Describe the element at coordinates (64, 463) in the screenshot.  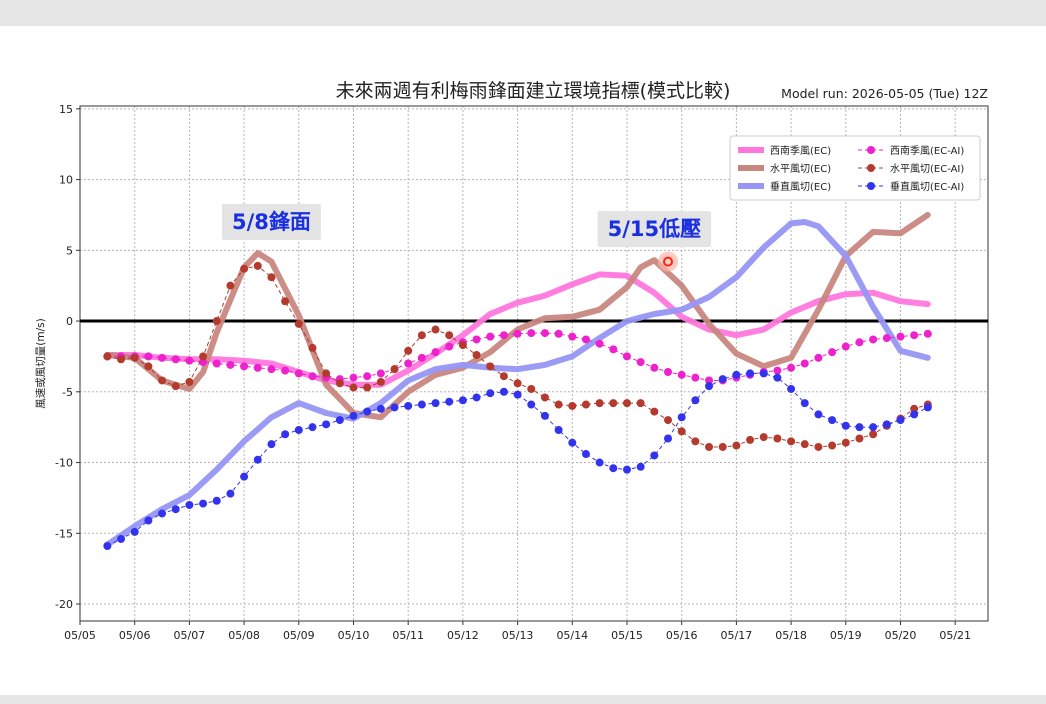
I see `y-tick-label: -10` at that location.